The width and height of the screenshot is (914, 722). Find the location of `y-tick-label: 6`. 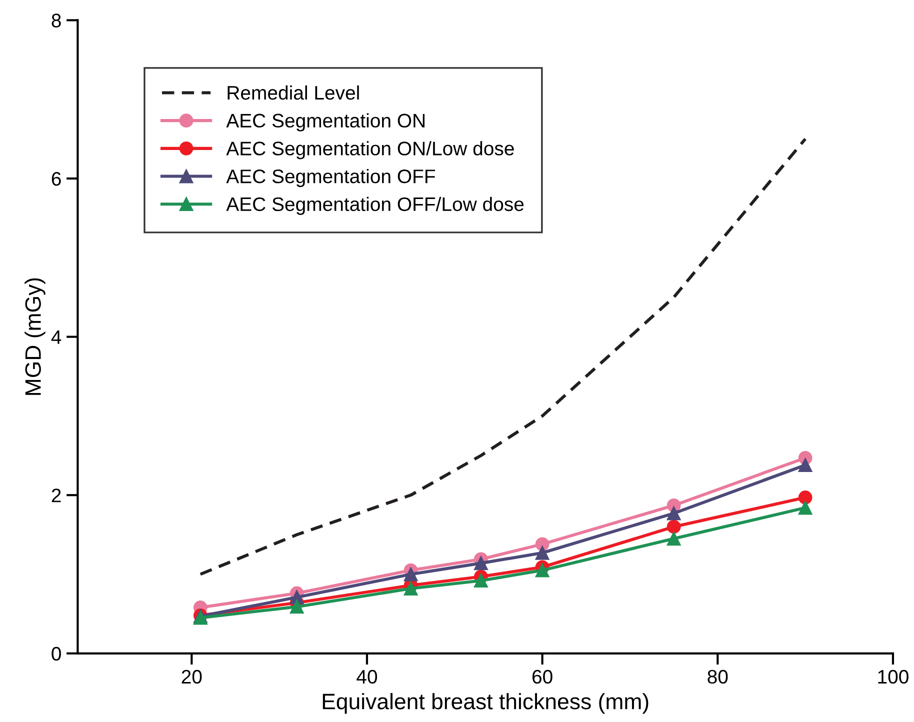

y-tick-label: 6 is located at coordinates (56, 179).